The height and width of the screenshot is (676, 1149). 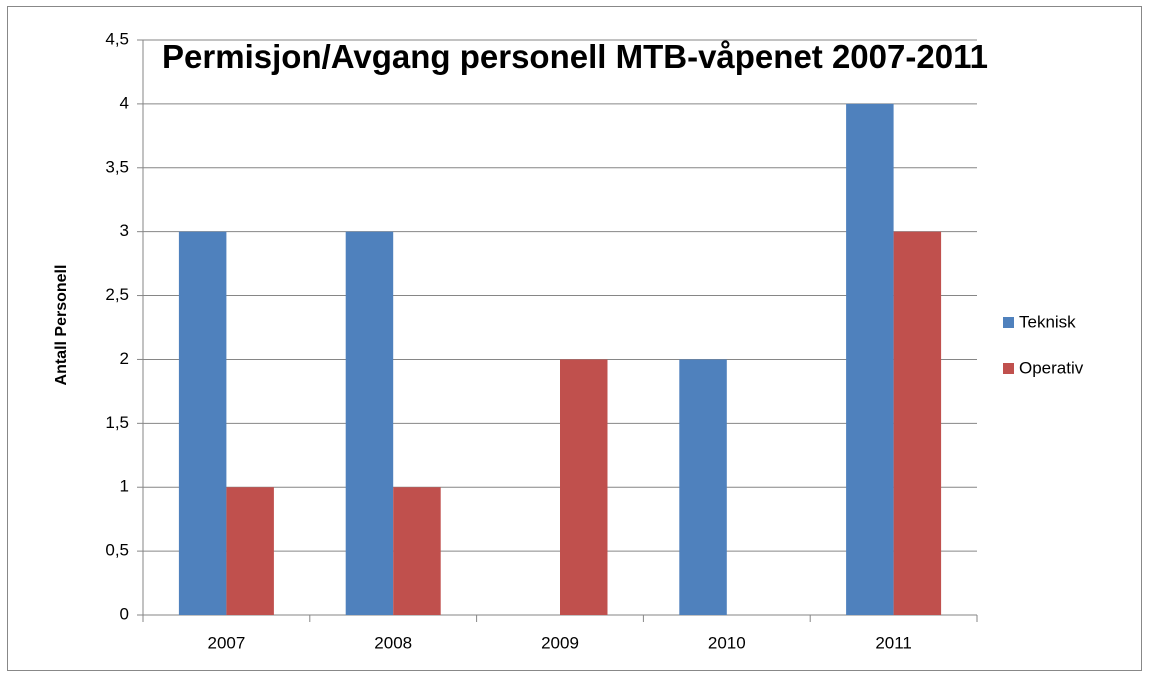 What do you see at coordinates (226, 642) in the screenshot?
I see `x-tick-label: 2007` at bounding box center [226, 642].